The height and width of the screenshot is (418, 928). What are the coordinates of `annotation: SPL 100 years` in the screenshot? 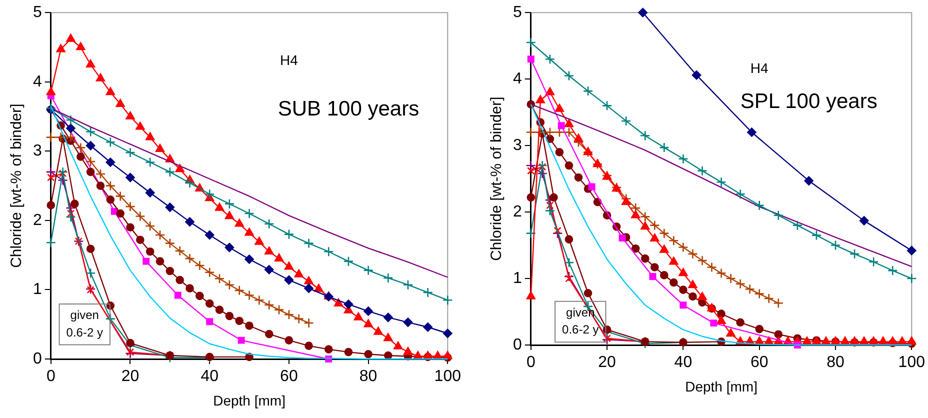 It's located at (809, 102).